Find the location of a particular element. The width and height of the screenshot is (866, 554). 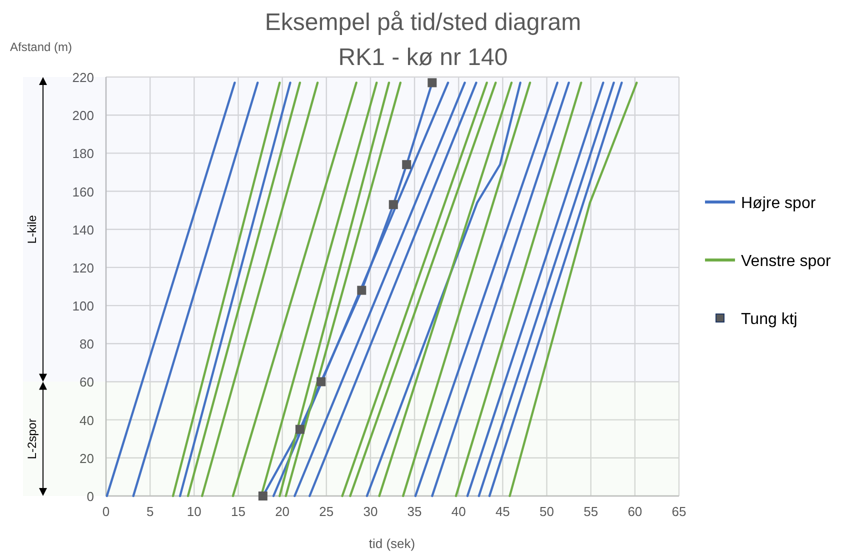

x-tick-label: 60 is located at coordinates (635, 511).